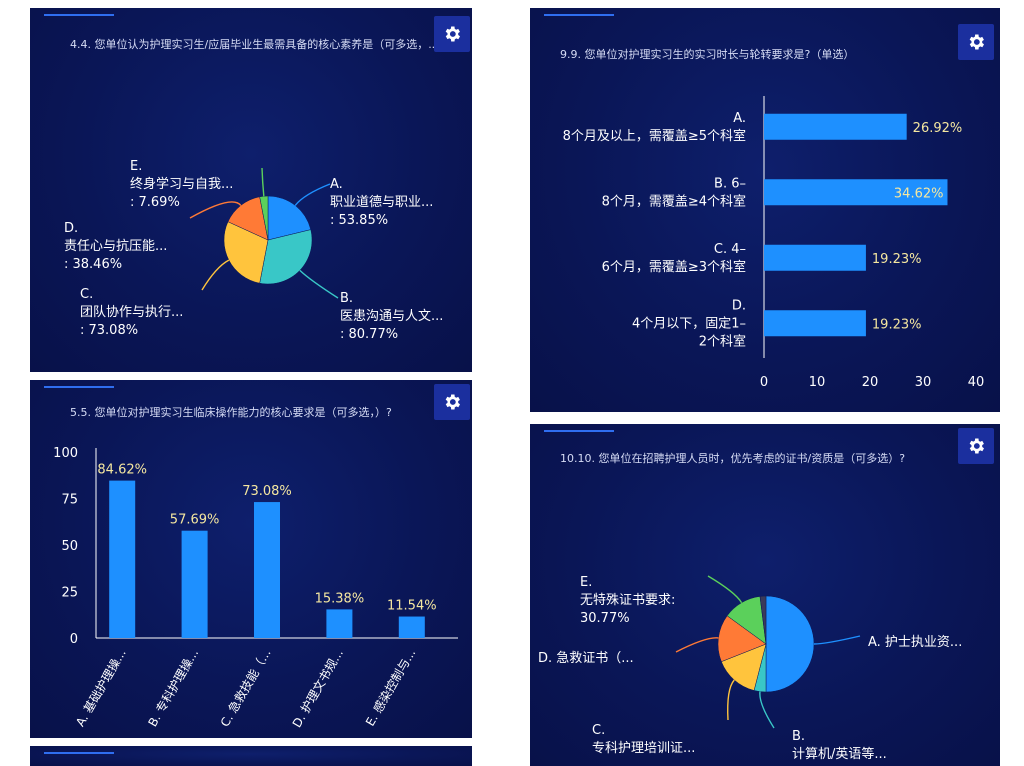  I want to click on pie-label-0: A. 职业道德与职业...: 53.85%, so click(381, 202).